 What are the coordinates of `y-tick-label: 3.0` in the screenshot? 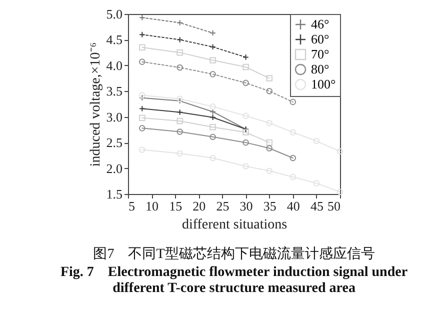 It's located at (114, 116).